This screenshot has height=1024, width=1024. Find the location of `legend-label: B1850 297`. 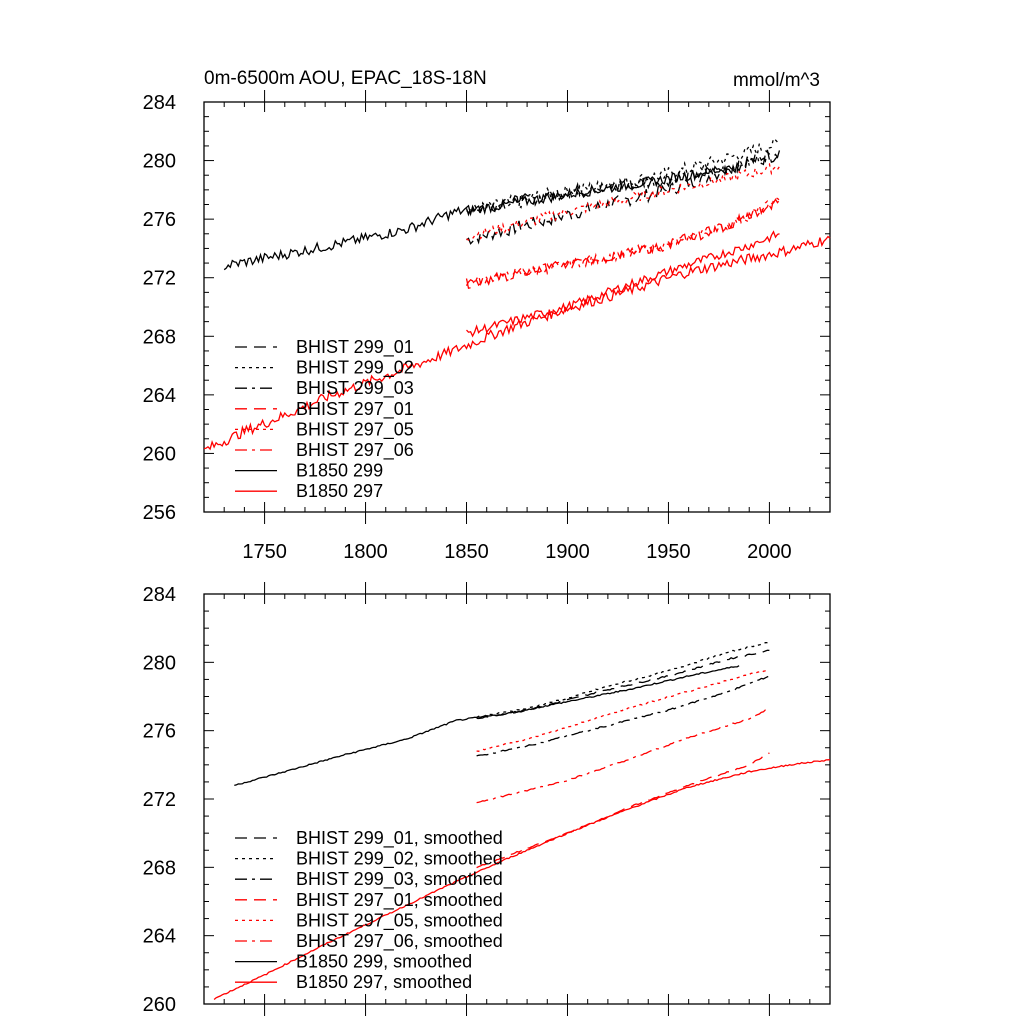

legend-label: B1850 297 is located at coordinates (339, 491).